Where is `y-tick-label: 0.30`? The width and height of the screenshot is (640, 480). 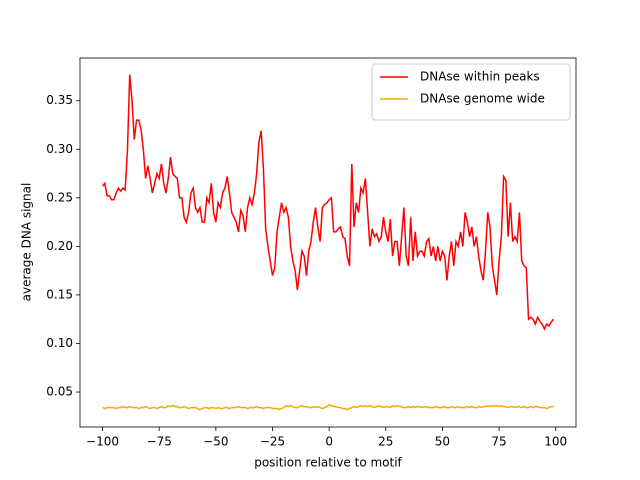 y-tick-label: 0.30 is located at coordinates (59, 149).